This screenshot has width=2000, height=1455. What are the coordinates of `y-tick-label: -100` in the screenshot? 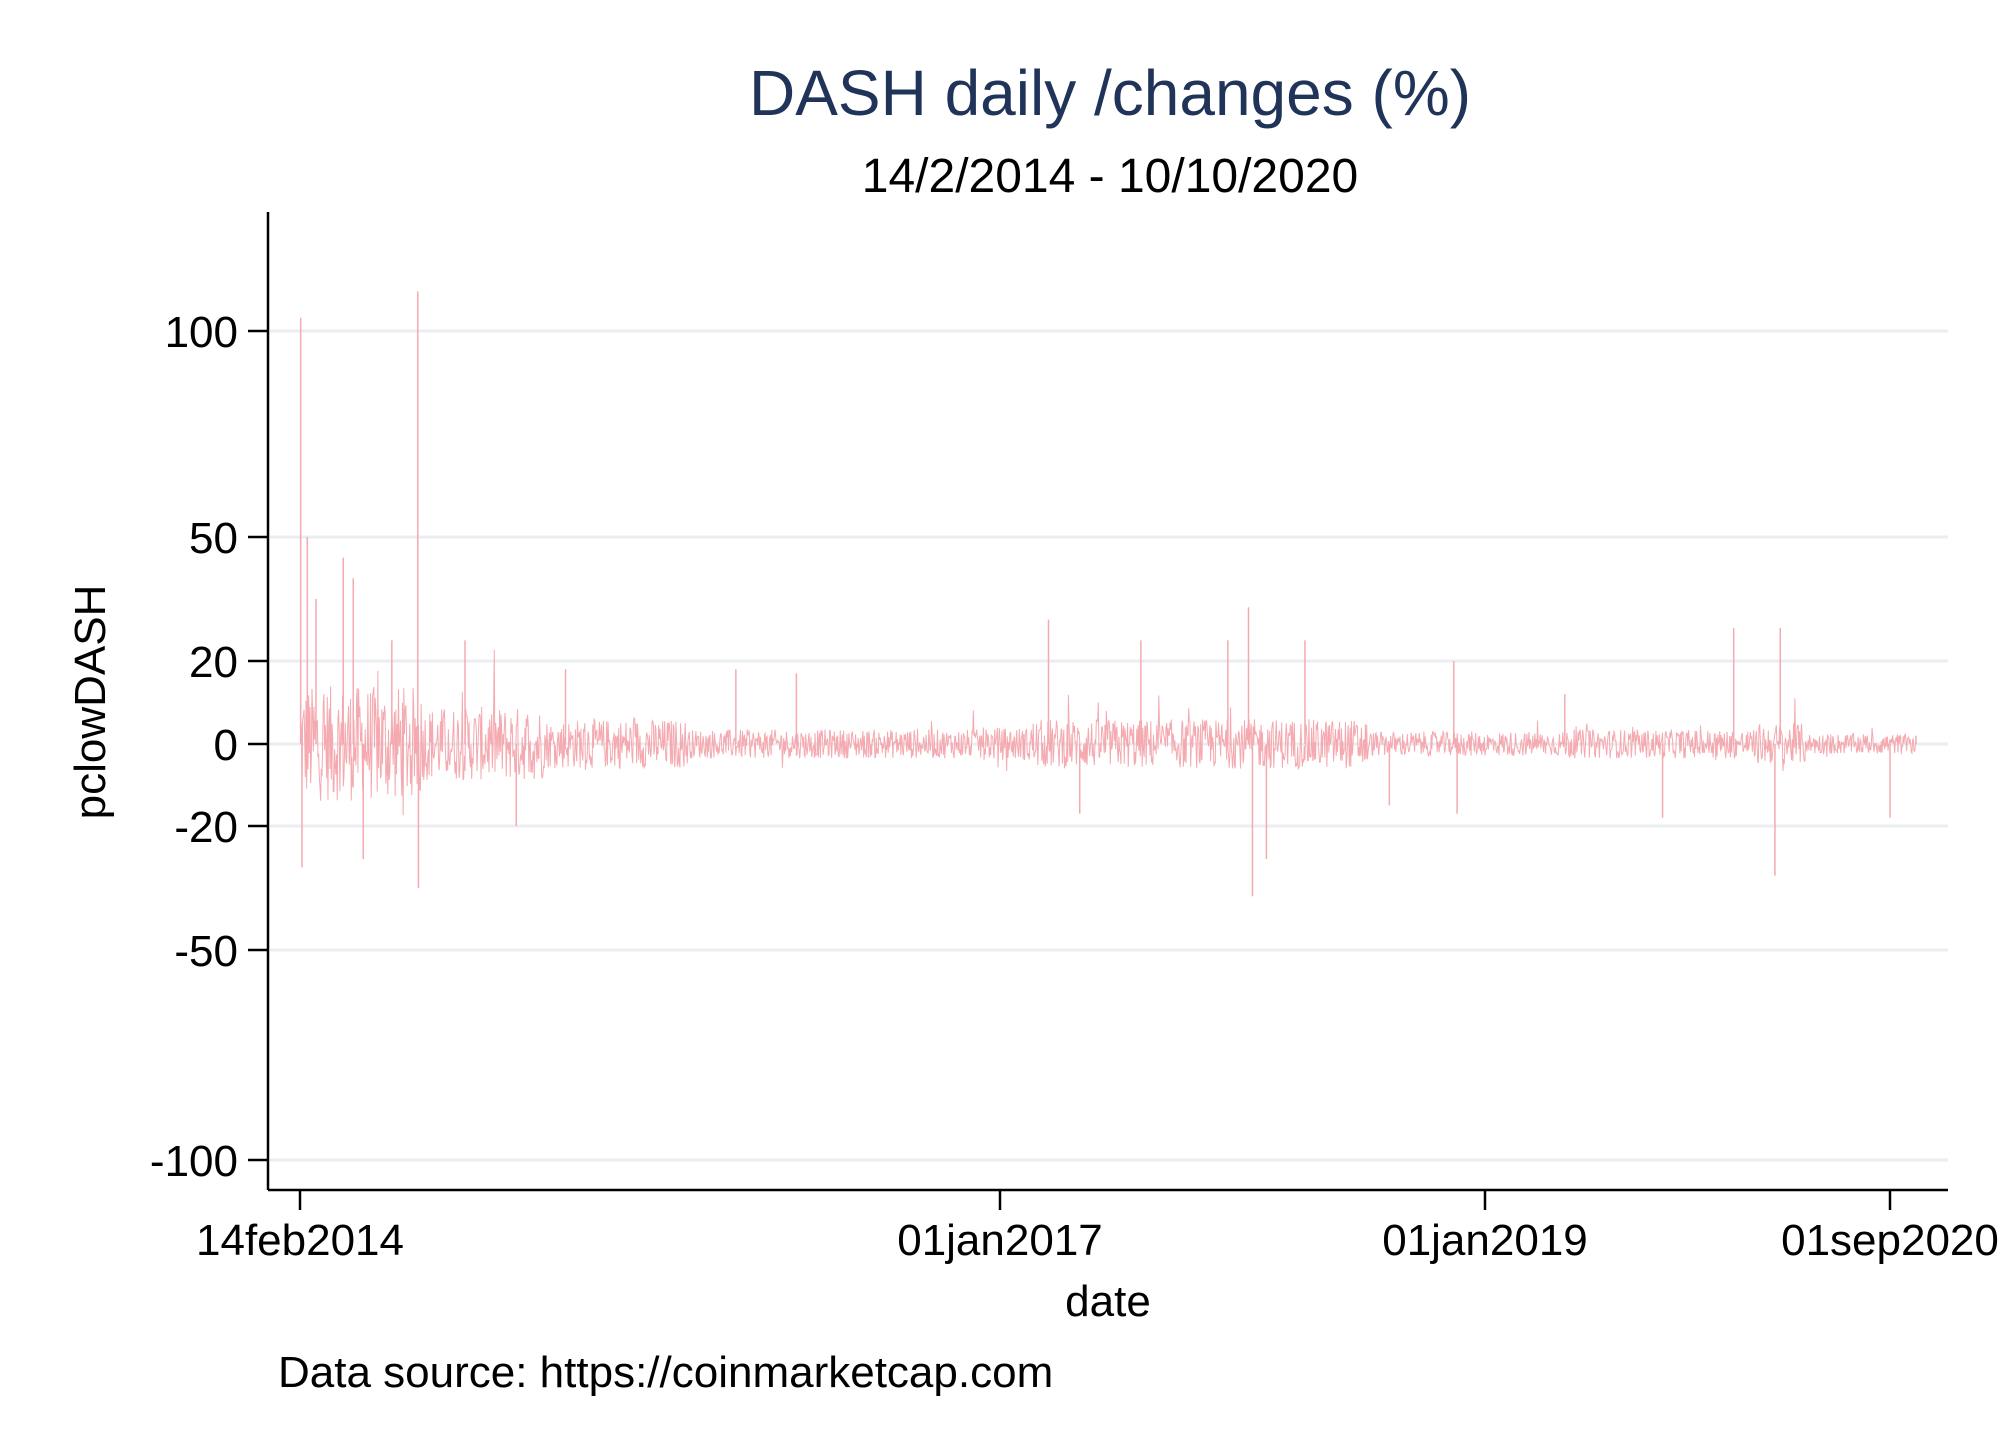 It's located at (194, 1161).